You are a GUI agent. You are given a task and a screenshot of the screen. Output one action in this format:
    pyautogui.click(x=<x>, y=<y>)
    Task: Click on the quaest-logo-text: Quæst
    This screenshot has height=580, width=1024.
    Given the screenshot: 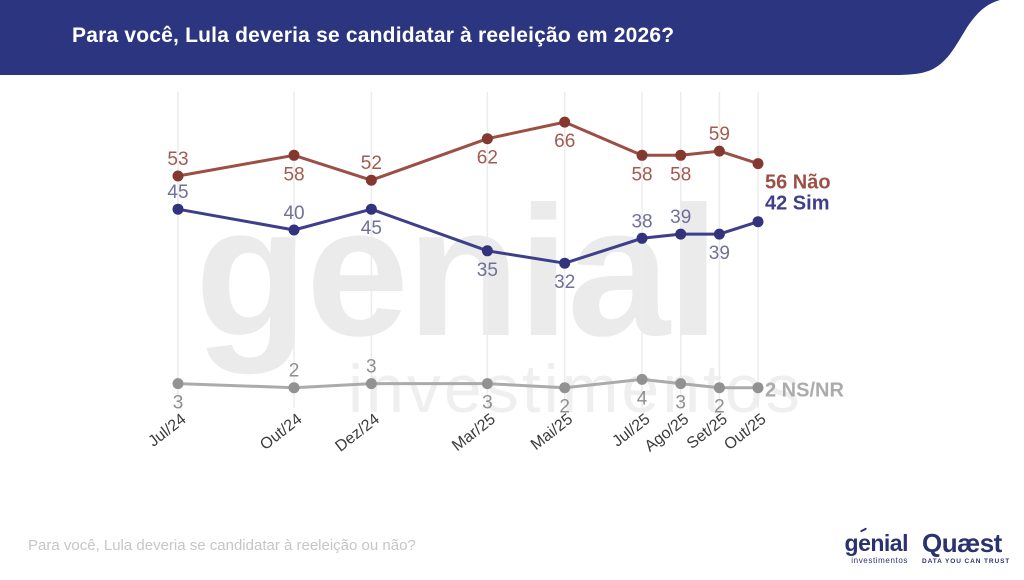 What is the action you would take?
    pyautogui.click(x=962, y=543)
    